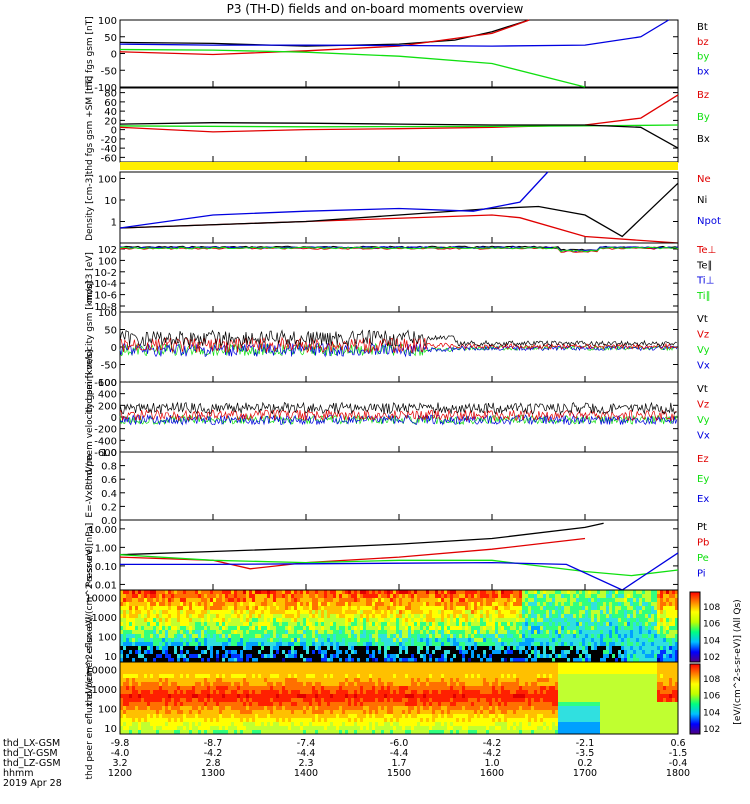  Describe the element at coordinates (106, 585) in the screenshot. I see `y-tick-label: 0.01` at that location.